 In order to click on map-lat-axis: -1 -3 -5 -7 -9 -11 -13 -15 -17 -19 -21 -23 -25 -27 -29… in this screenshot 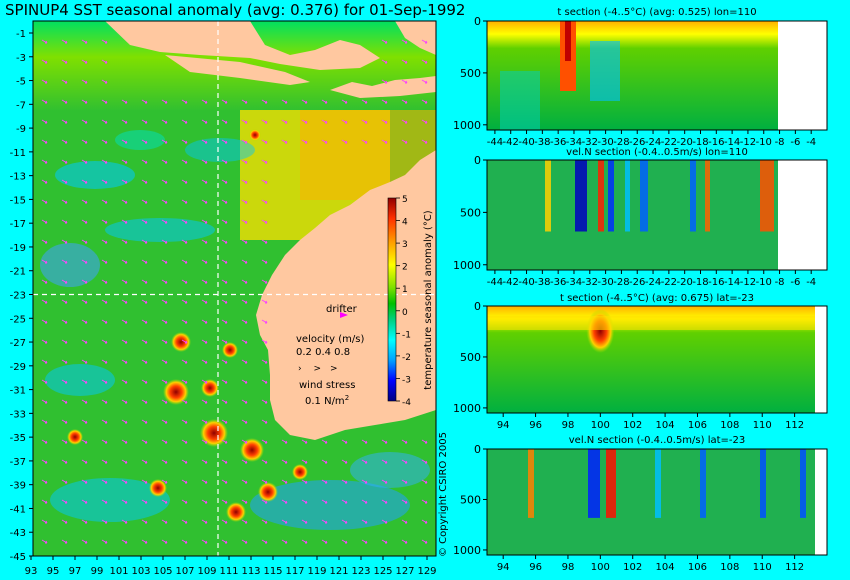, I will do `click(21, 296)`.